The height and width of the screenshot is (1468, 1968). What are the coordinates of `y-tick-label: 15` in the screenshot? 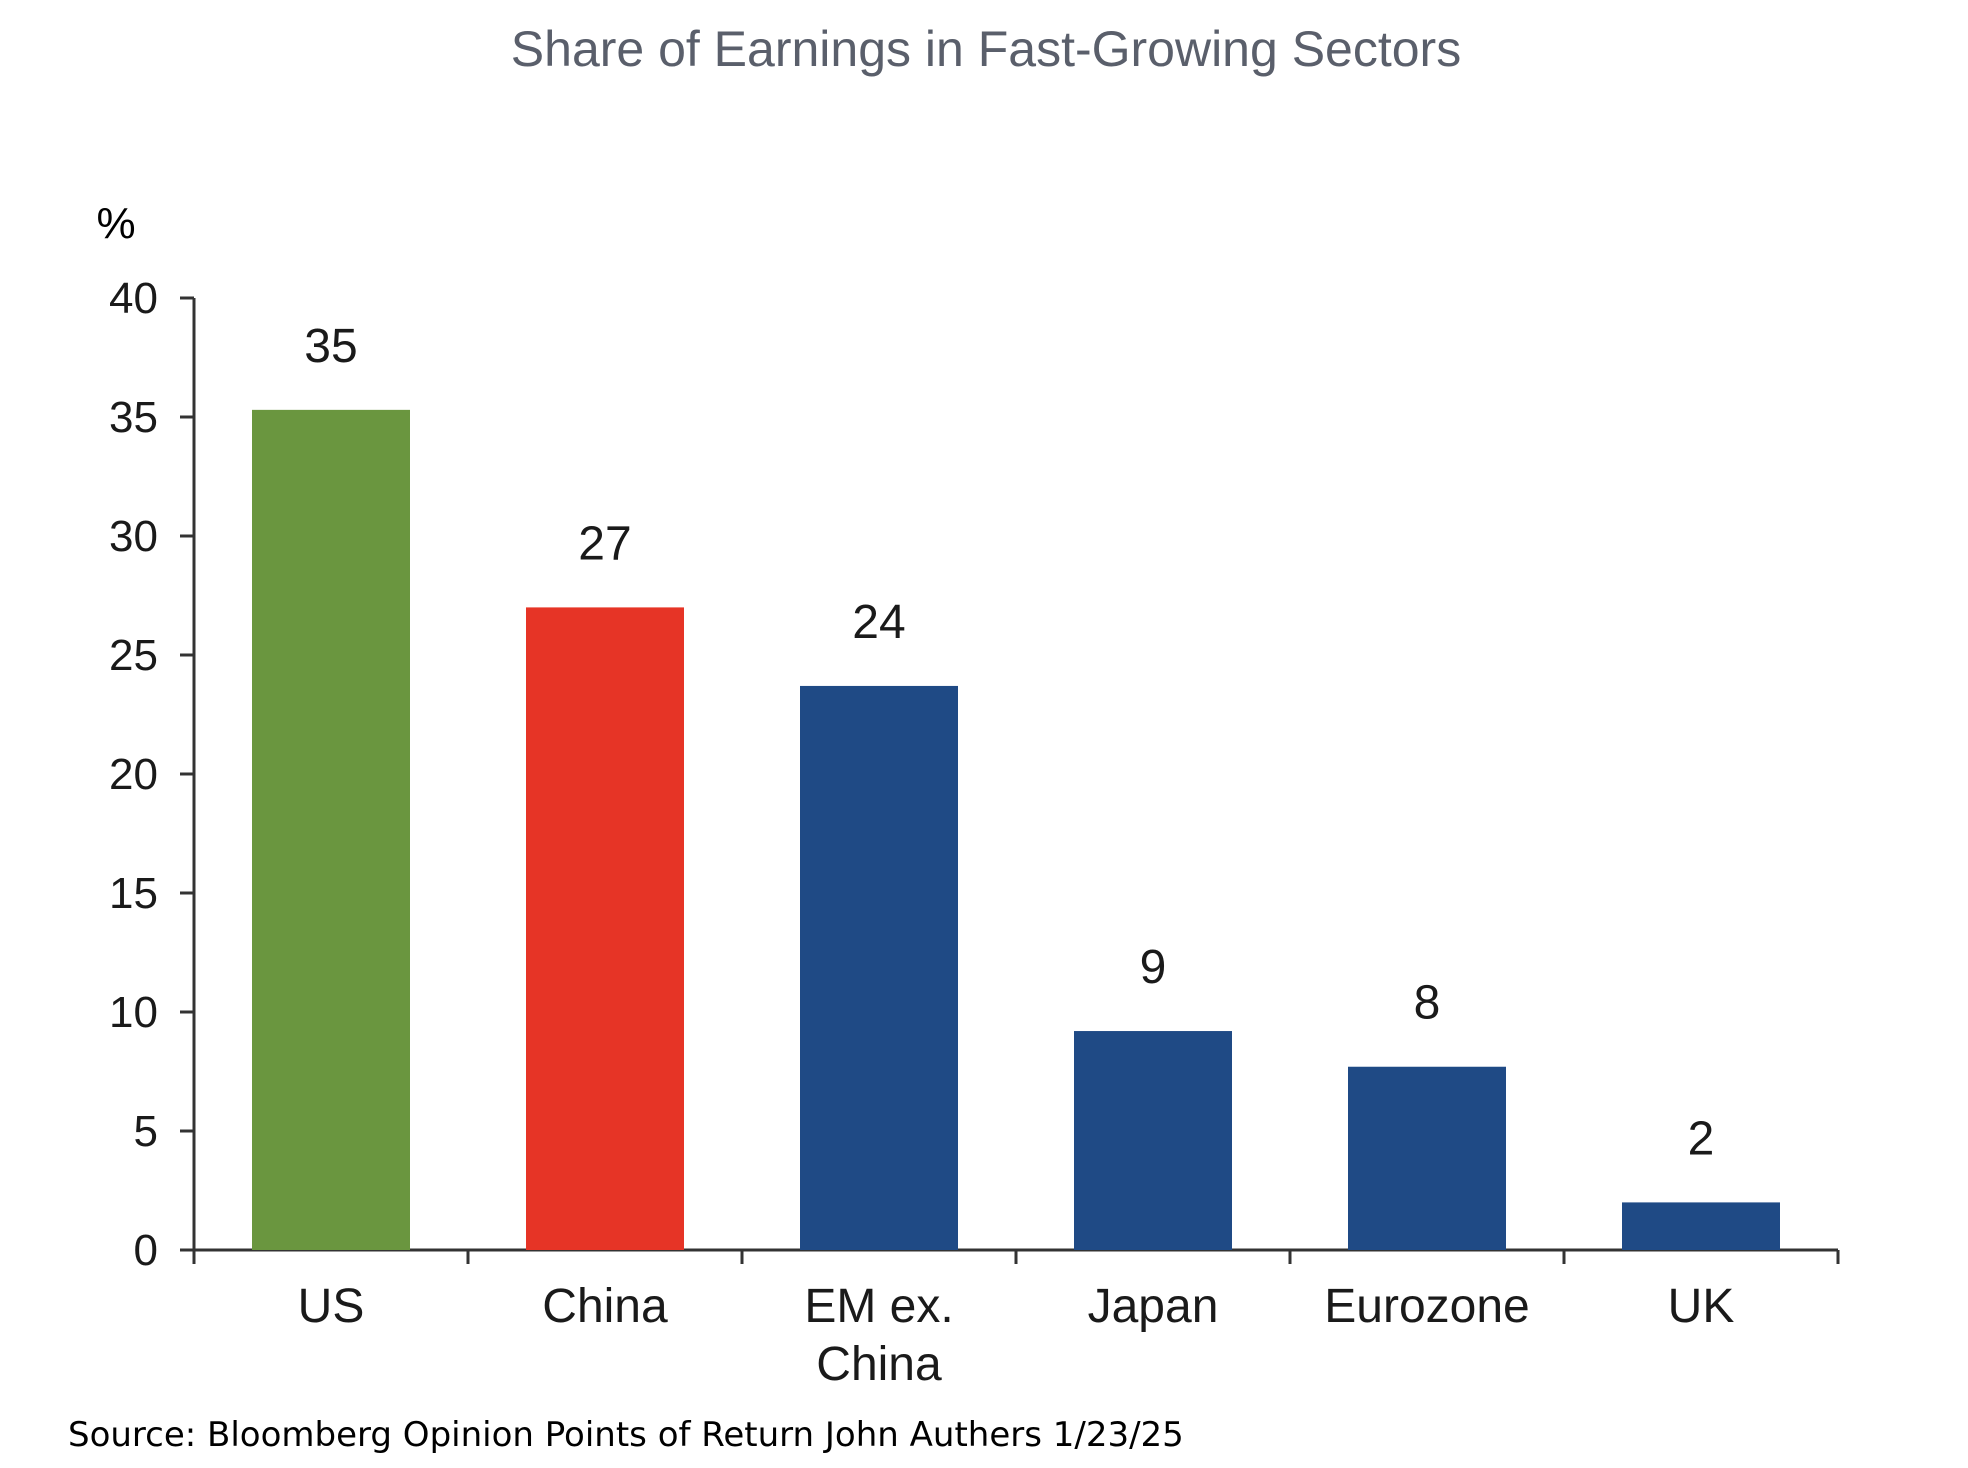 It's located at (133, 893).